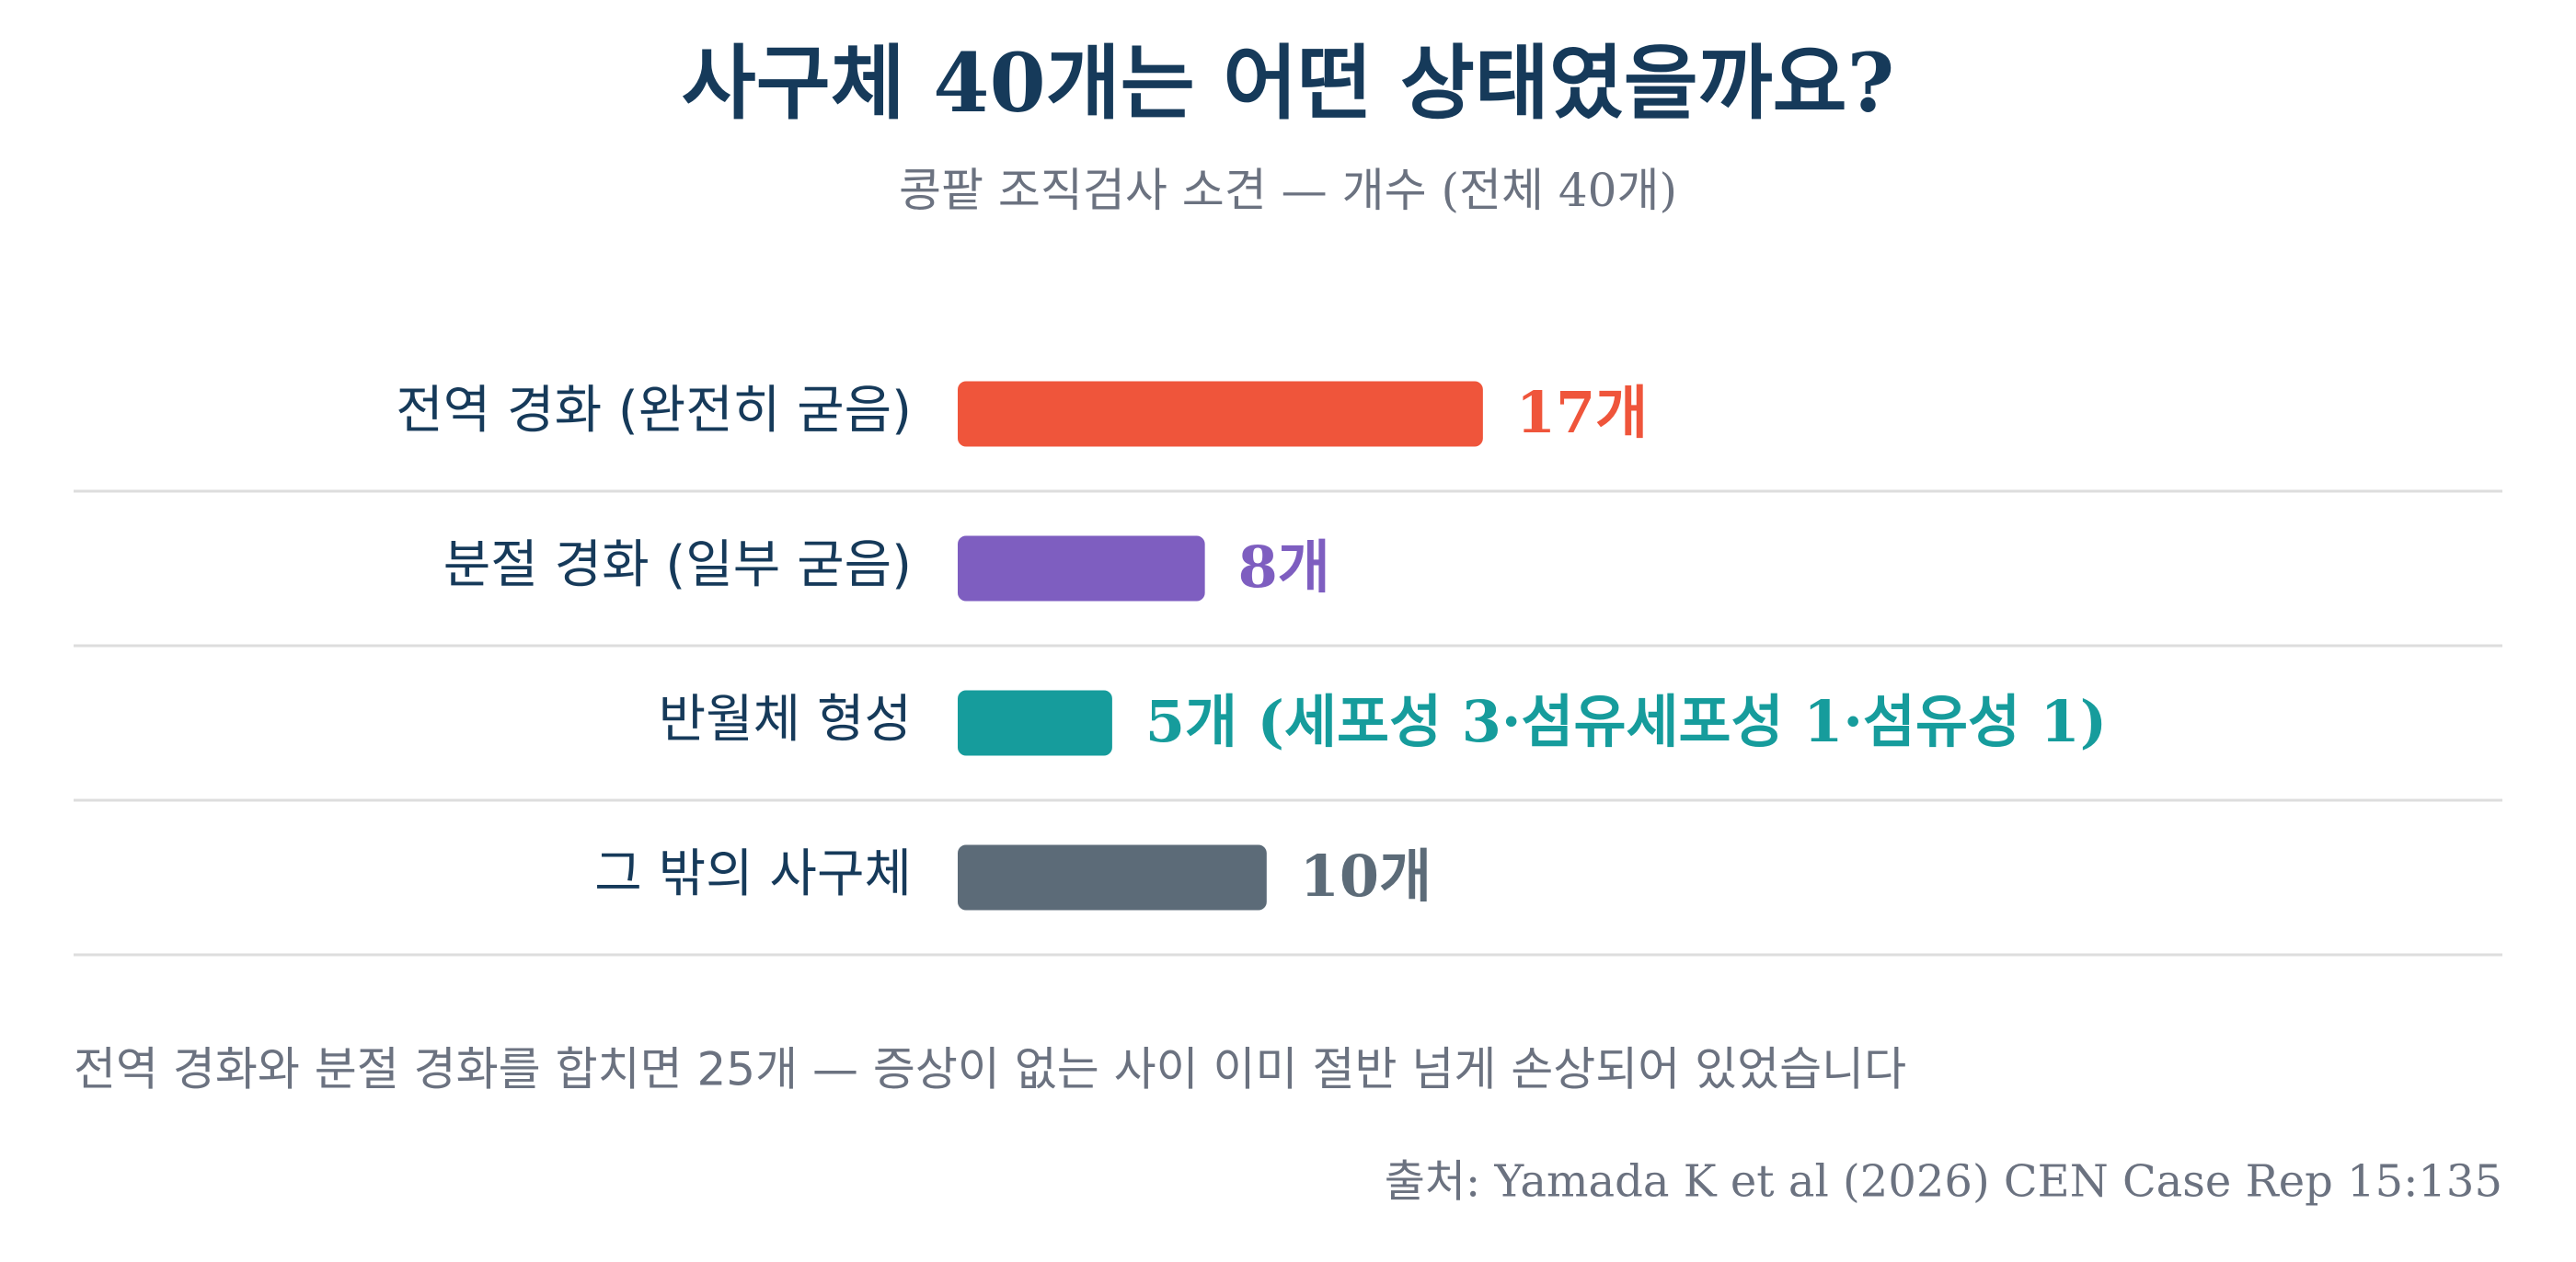  I want to click on value-label: 5개 (세포성 3·섬유세포성 1·섬유성 1), so click(1626, 721).